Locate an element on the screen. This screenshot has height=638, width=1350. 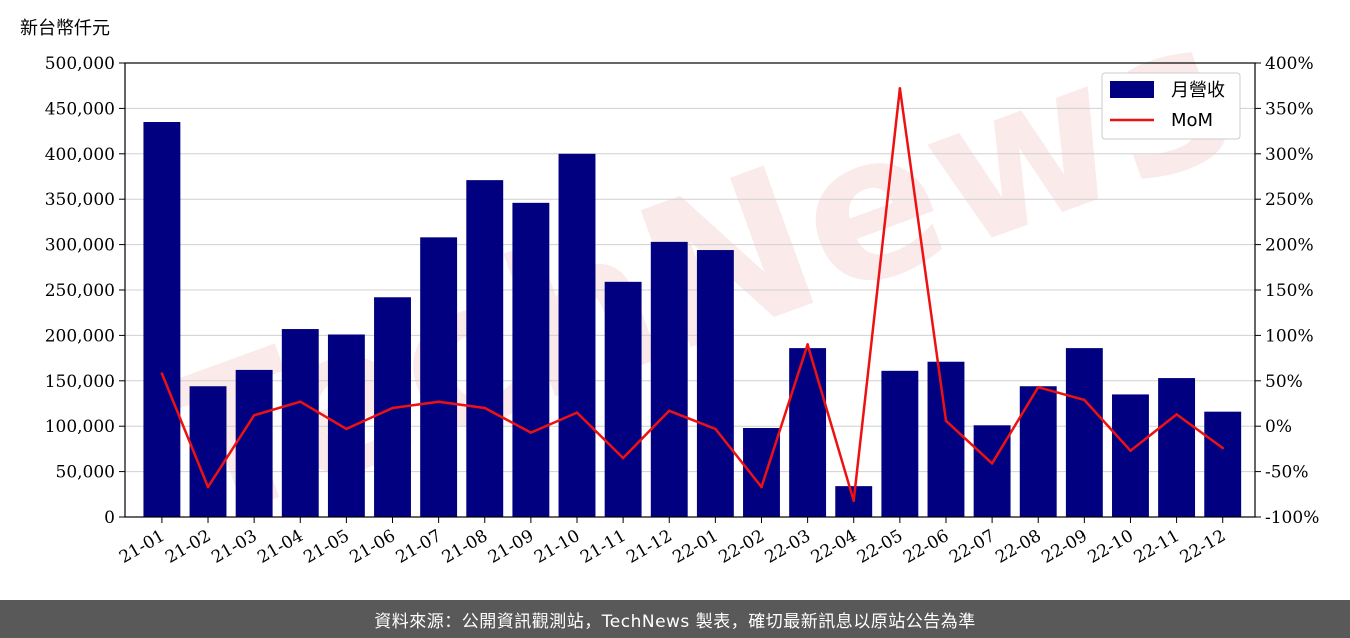
y-right-tick-label: 250% is located at coordinates (1289, 200).